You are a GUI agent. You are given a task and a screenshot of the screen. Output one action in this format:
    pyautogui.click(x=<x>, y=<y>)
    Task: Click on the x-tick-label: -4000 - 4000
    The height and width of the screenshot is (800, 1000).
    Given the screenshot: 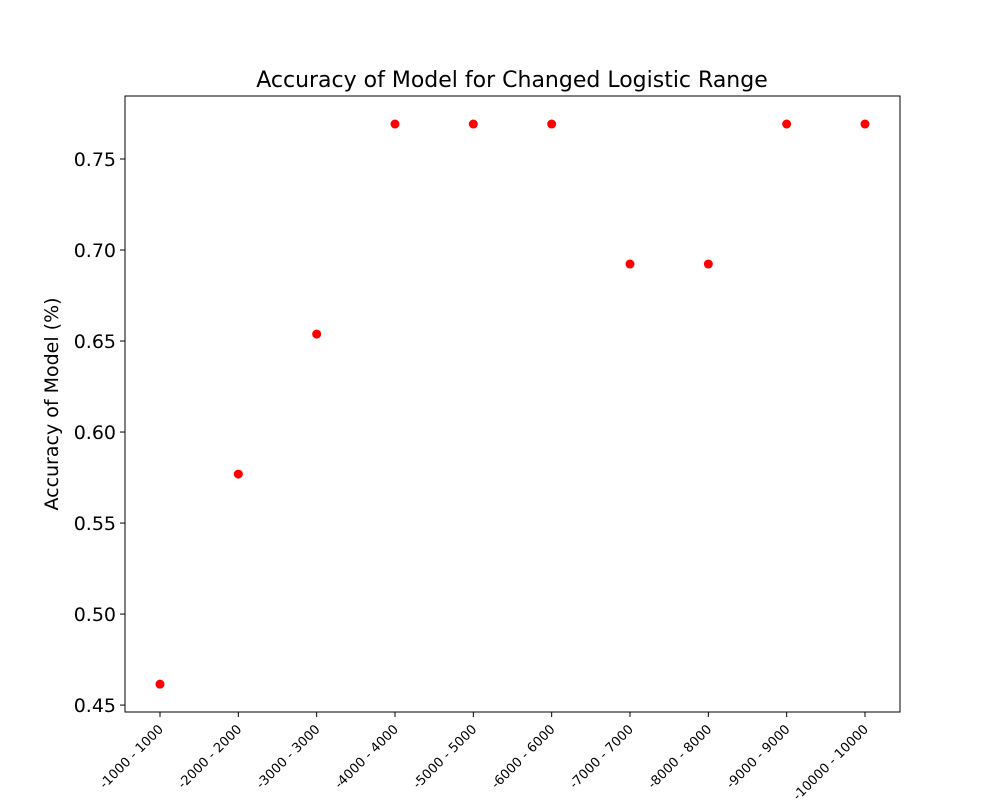 What is the action you would take?
    pyautogui.click(x=367, y=757)
    